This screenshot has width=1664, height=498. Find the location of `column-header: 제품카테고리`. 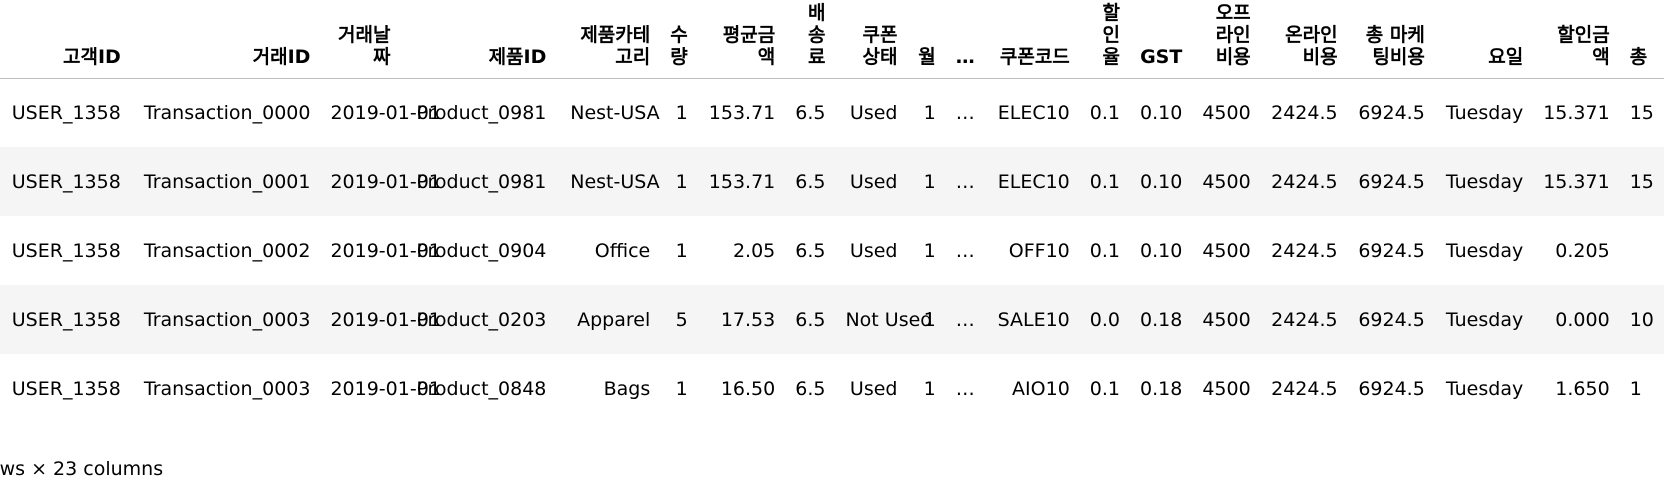

column-header: 제품카테고리 is located at coordinates (608, 39).